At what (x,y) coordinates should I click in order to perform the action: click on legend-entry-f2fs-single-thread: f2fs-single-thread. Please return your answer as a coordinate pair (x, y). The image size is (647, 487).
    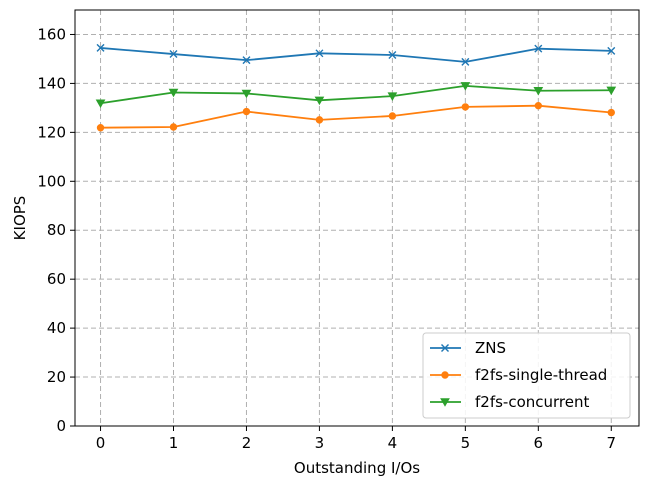
    Looking at the image, I should click on (518, 375).